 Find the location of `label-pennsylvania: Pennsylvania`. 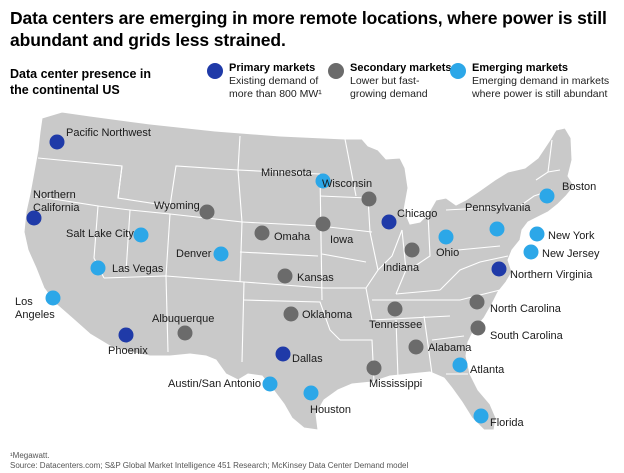

label-pennsylvania: Pennsylvania is located at coordinates (498, 208).